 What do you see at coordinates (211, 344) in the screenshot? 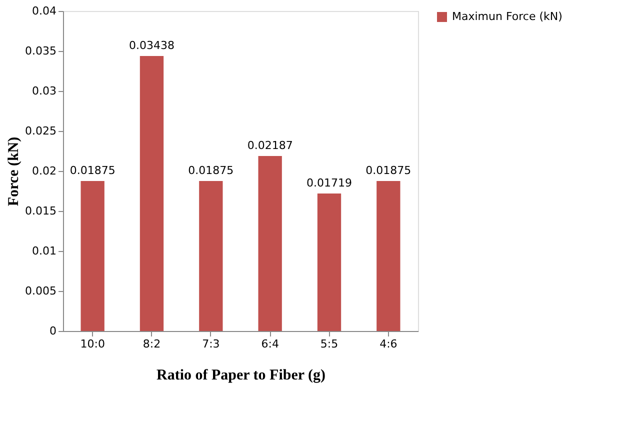
I see `x-tick-label: 7:3` at bounding box center [211, 344].